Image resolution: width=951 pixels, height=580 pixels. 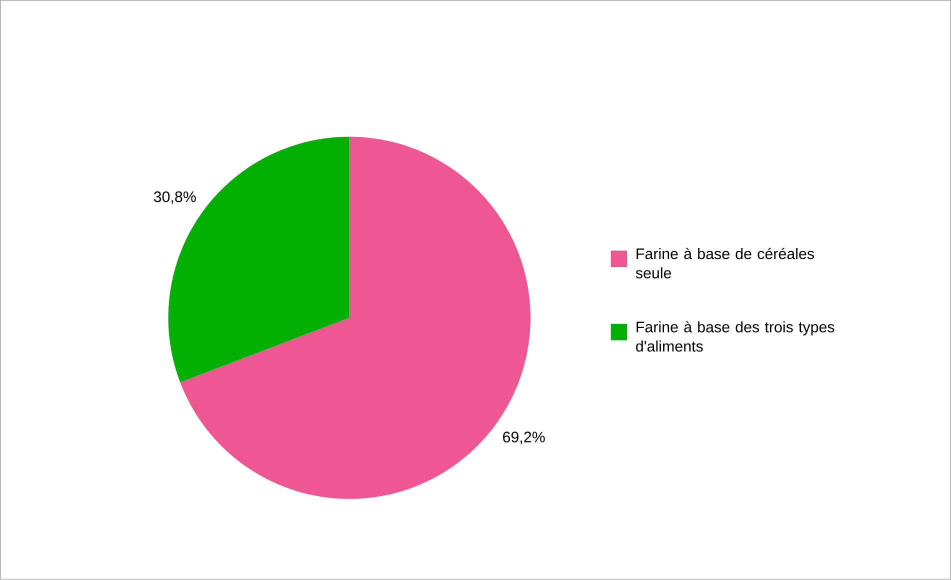 What do you see at coordinates (175, 198) in the screenshot?
I see `data-label: 30,8%` at bounding box center [175, 198].